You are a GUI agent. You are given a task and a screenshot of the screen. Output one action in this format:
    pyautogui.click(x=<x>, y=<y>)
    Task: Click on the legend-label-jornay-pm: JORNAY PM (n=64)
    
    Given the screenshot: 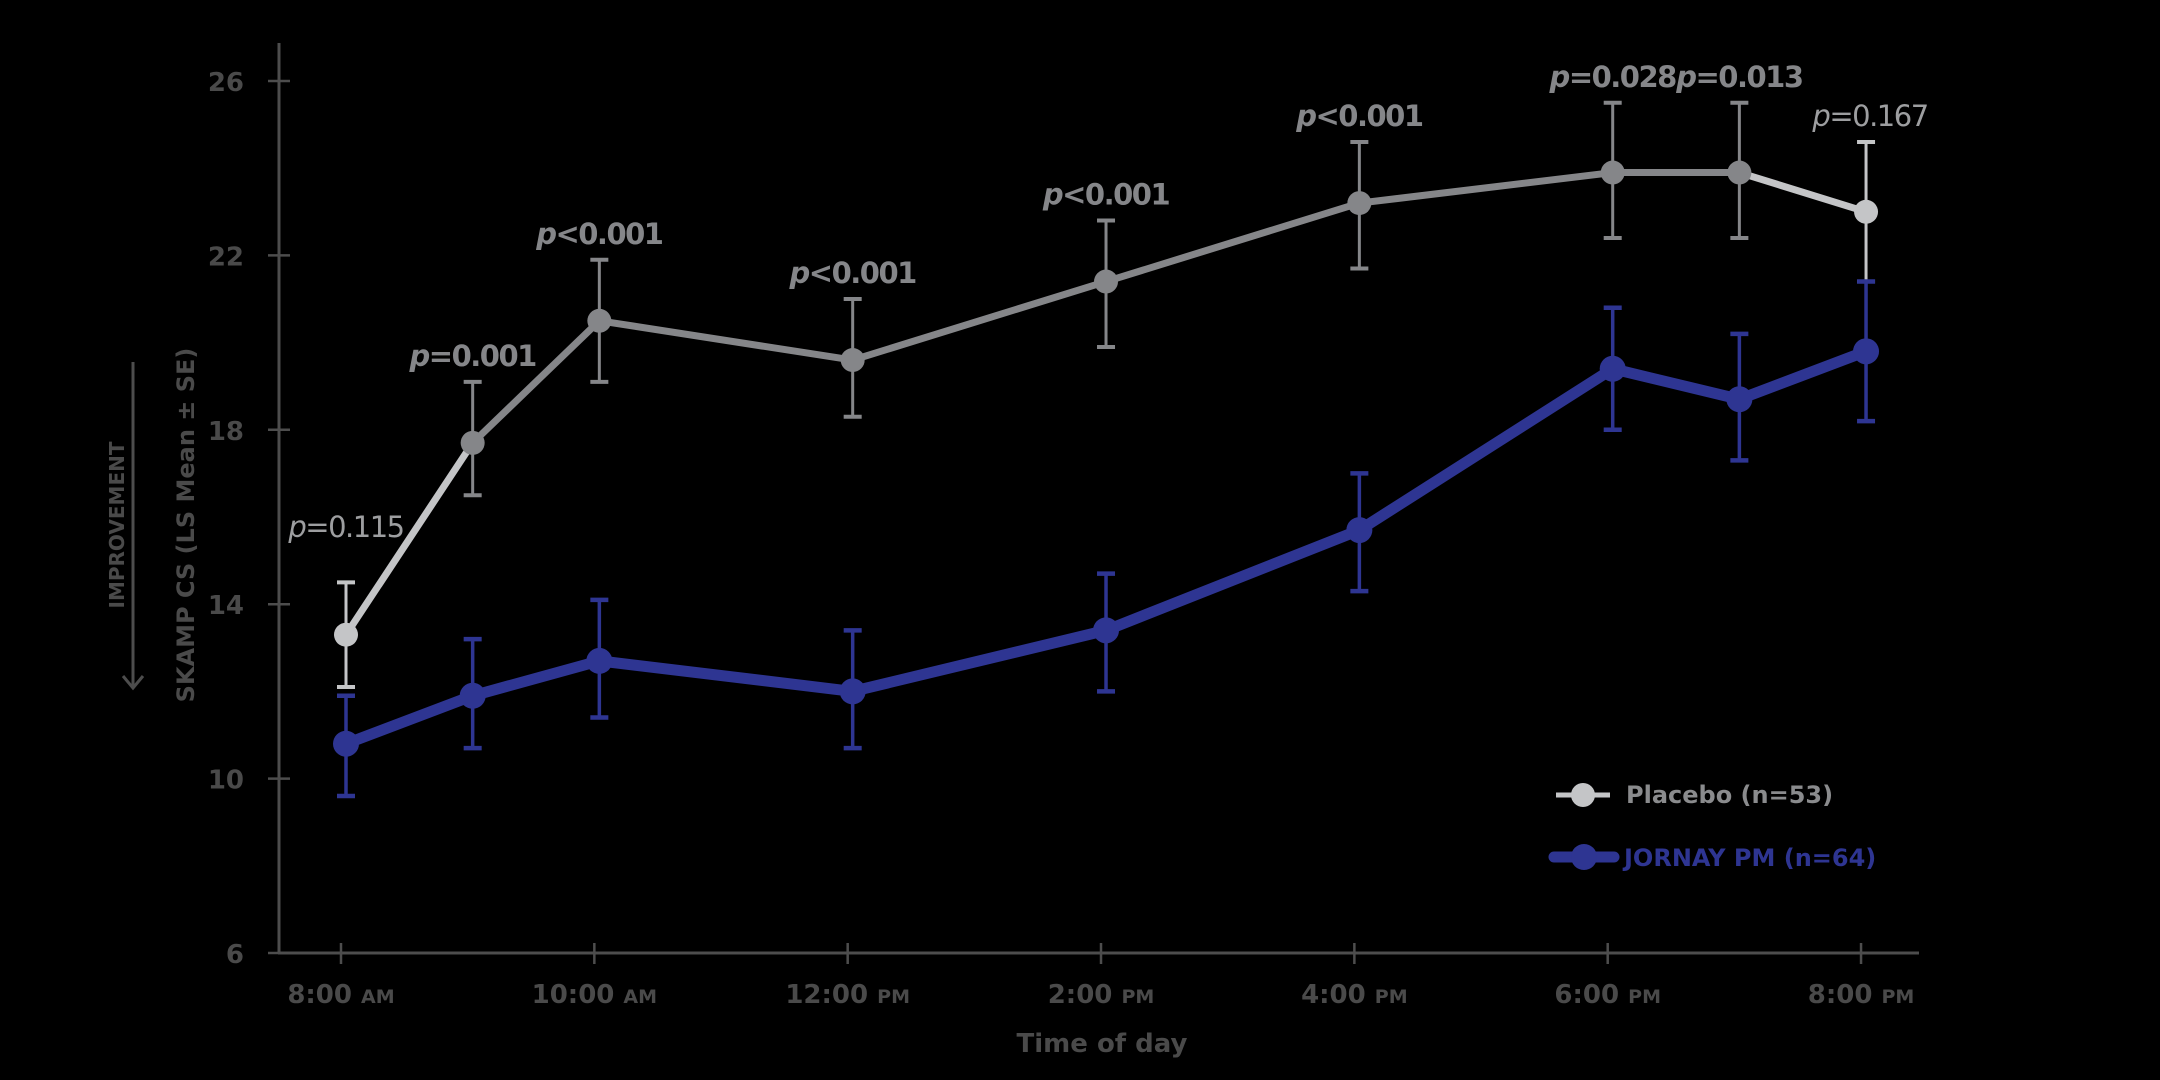 What is the action you would take?
    pyautogui.click(x=1749, y=858)
    